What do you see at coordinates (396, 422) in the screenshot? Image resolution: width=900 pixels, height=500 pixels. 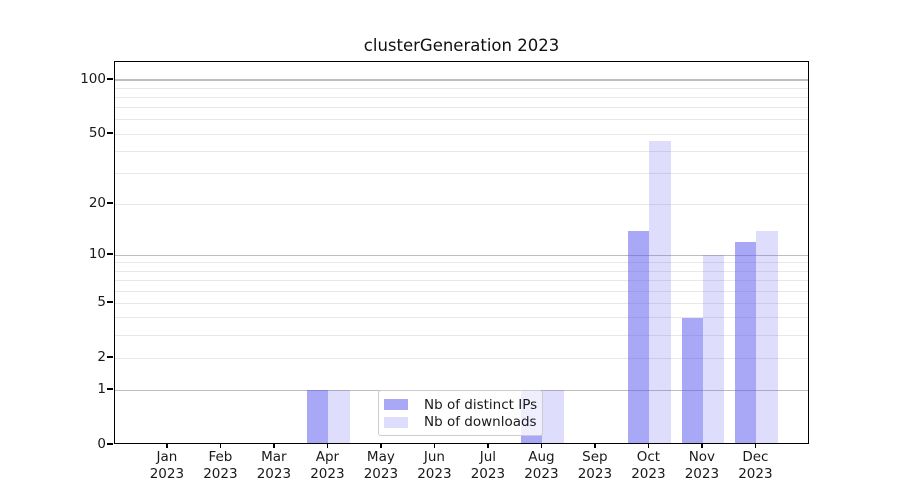 I see `legend-swatch-downloads` at bounding box center [396, 422].